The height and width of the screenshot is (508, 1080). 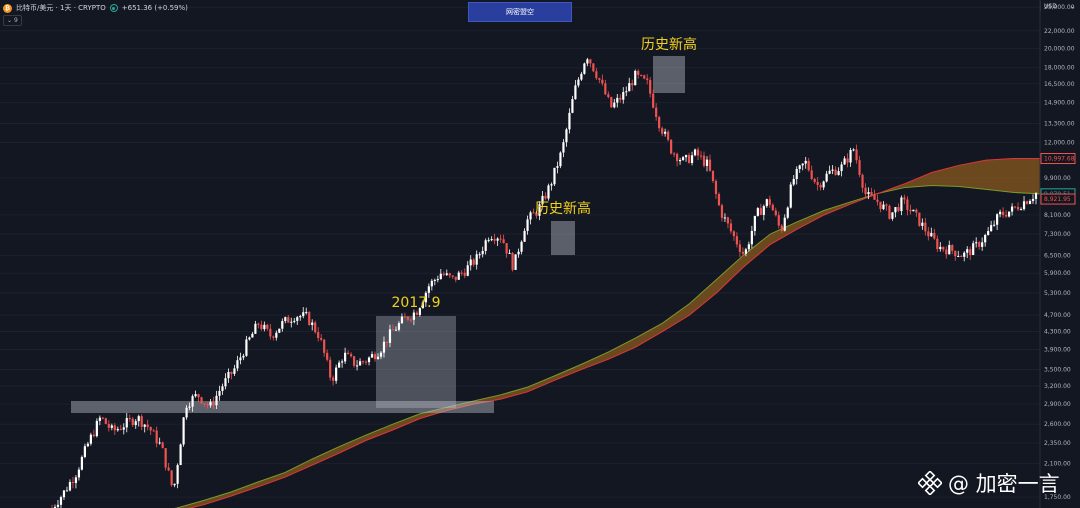 What do you see at coordinates (1057, 255) in the screenshot?
I see `y-tick-label: 6,500.00` at bounding box center [1057, 255].